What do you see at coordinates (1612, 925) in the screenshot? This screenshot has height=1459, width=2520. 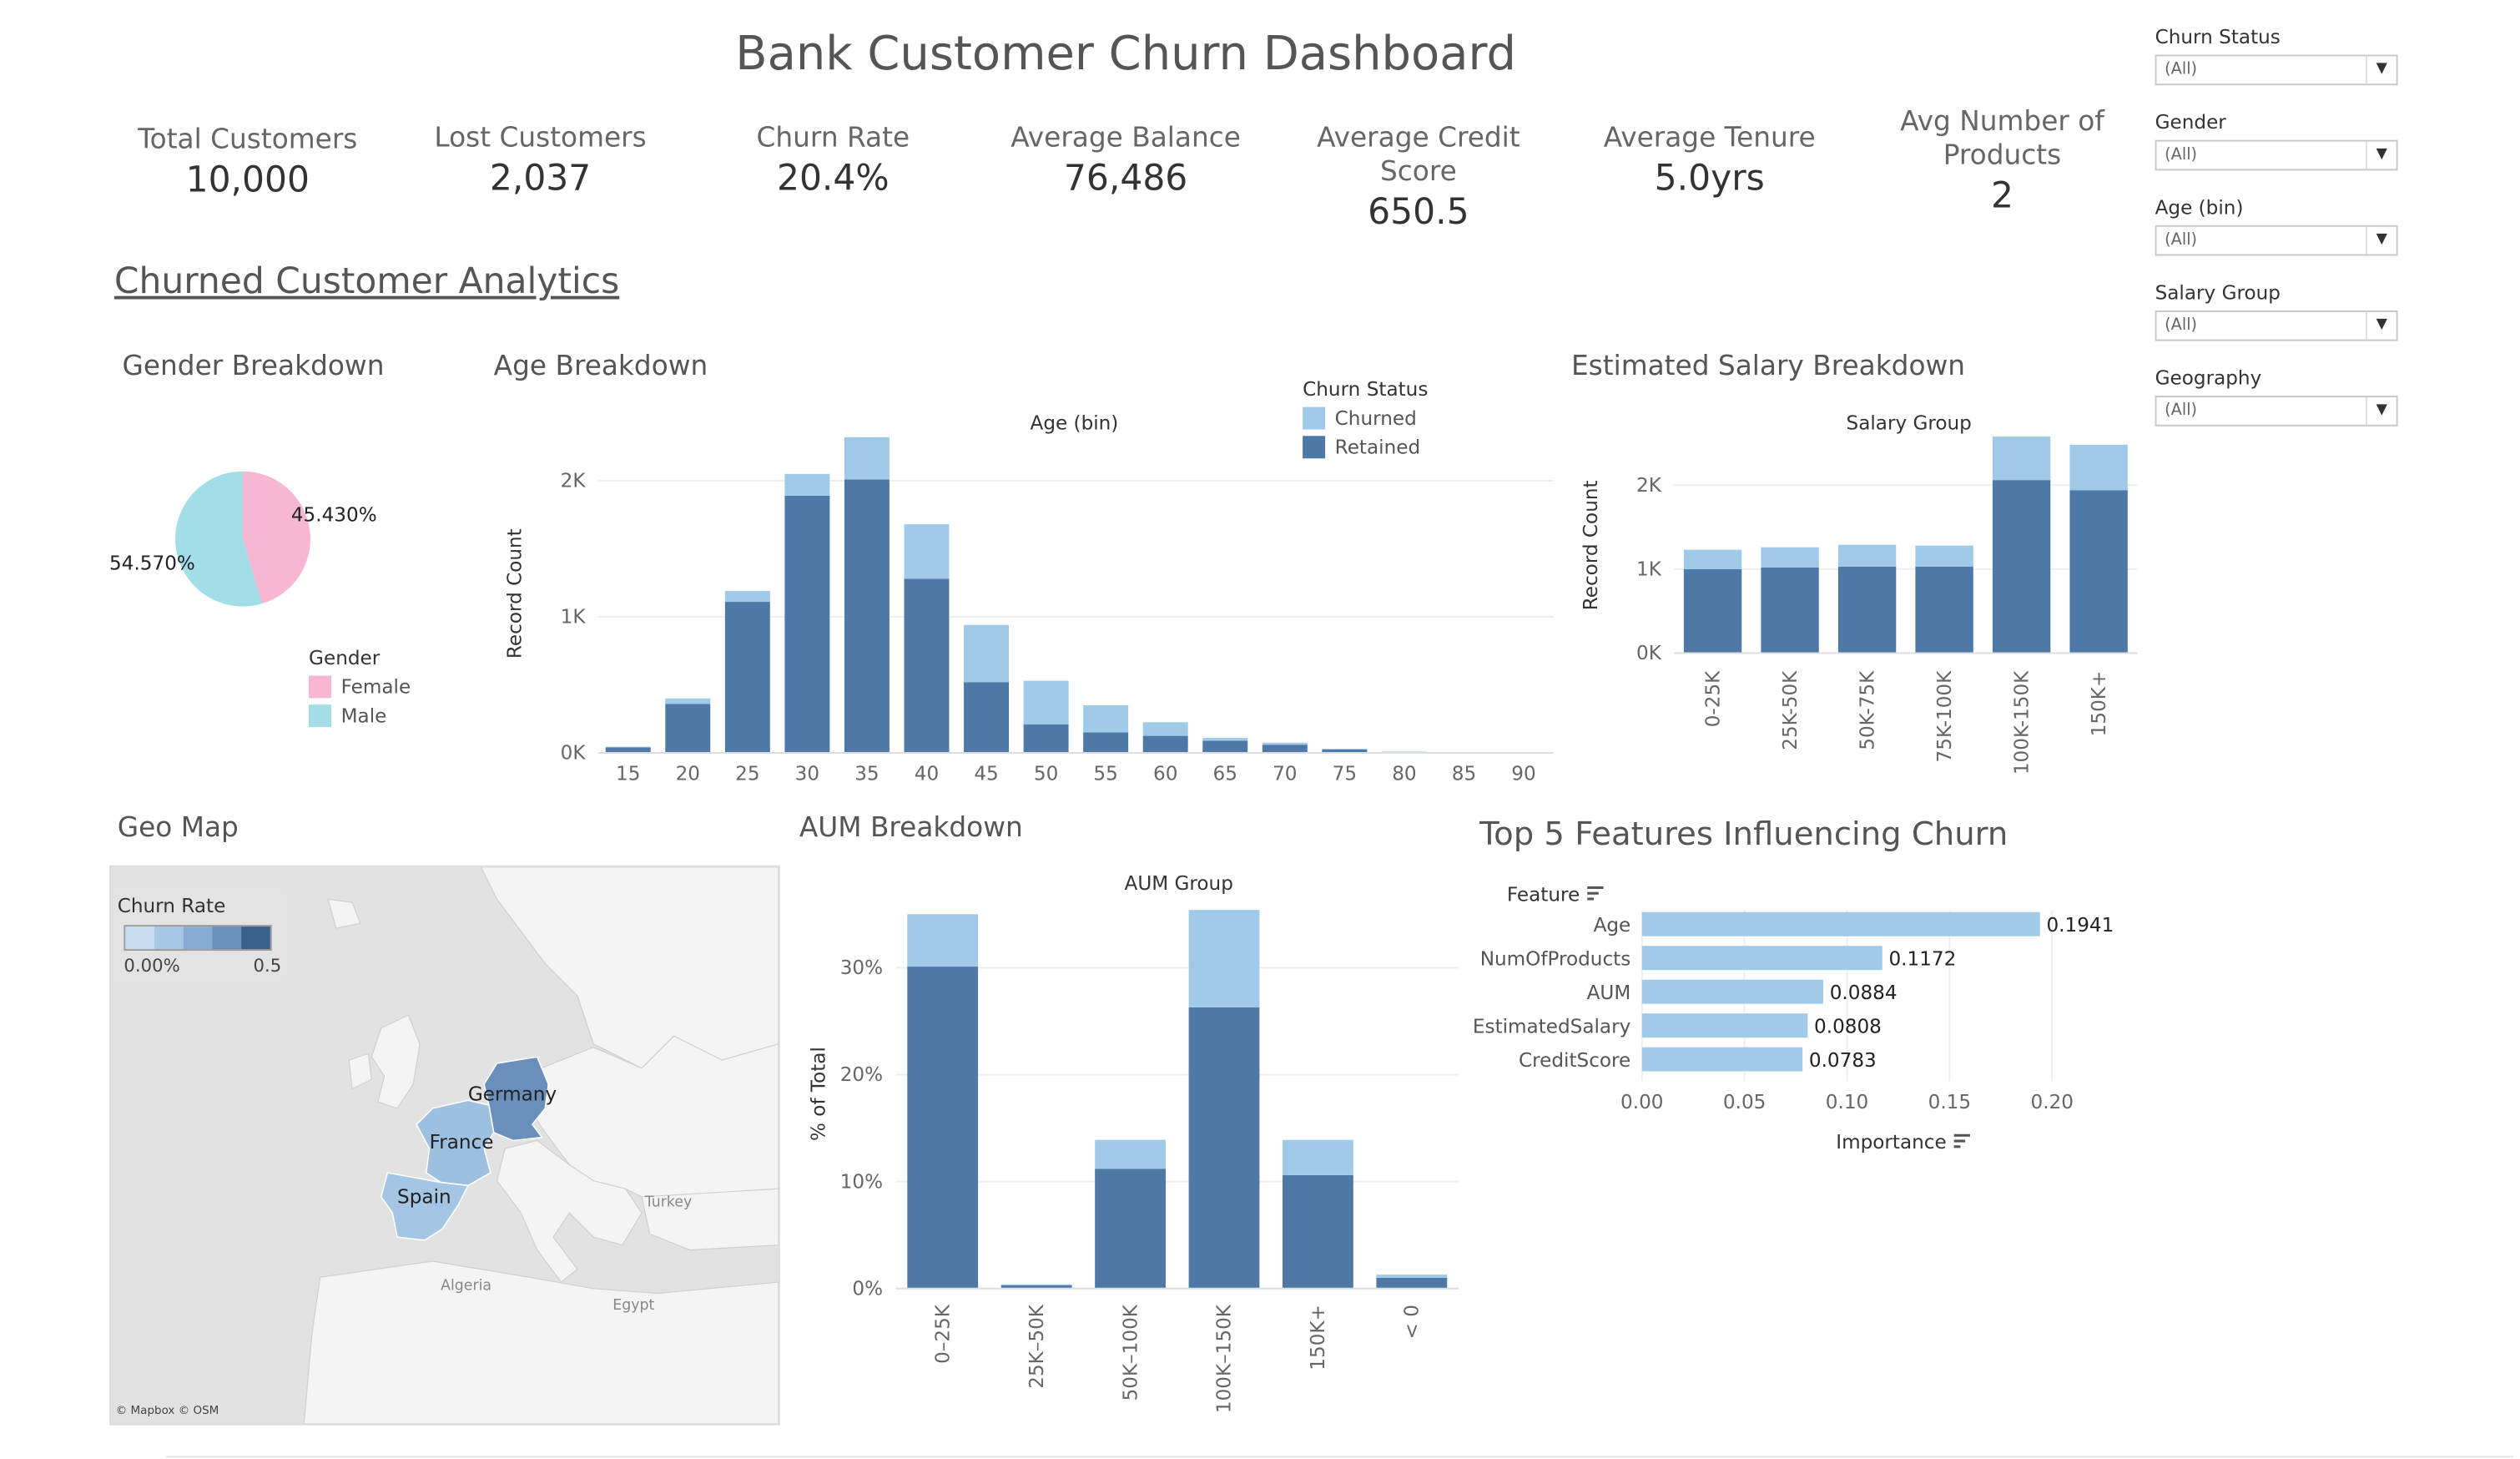 I see `feature-label: Age` at bounding box center [1612, 925].